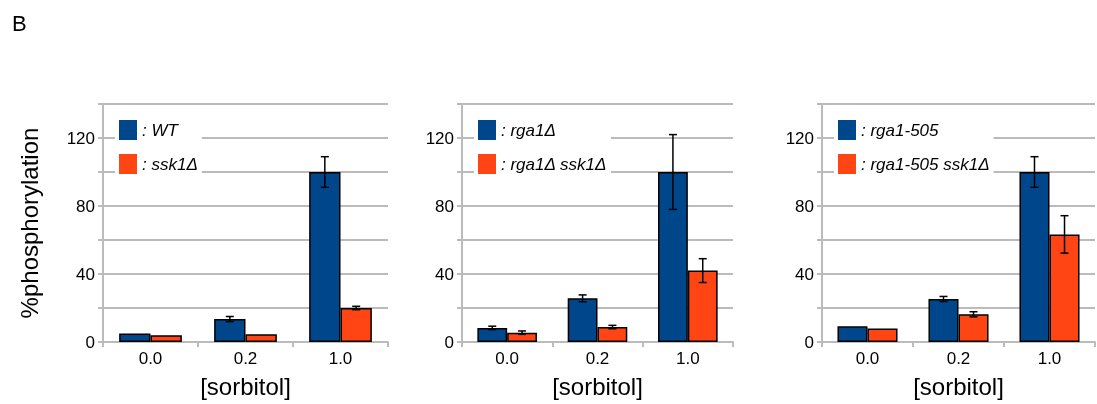  I want to click on legend-label: : rga1-505 ssk1Δ, so click(925, 164).